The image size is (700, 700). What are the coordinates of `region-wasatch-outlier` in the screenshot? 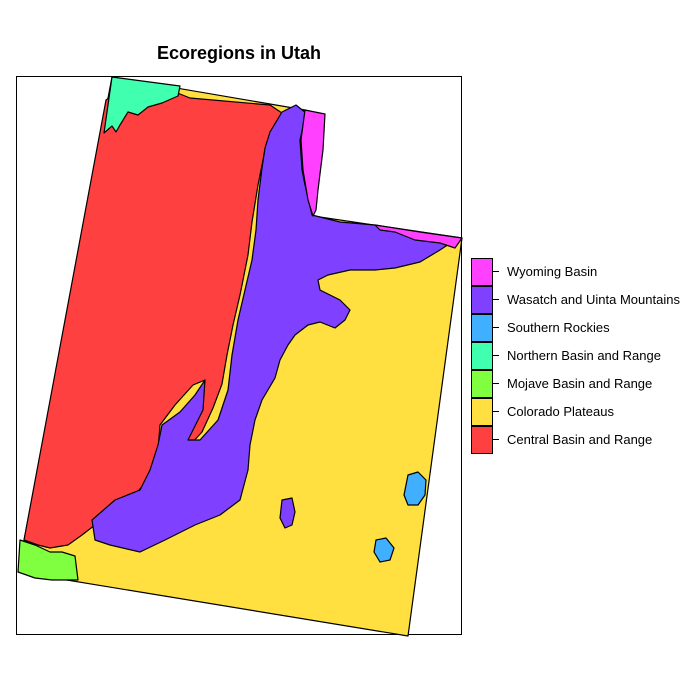 It's located at (287, 513).